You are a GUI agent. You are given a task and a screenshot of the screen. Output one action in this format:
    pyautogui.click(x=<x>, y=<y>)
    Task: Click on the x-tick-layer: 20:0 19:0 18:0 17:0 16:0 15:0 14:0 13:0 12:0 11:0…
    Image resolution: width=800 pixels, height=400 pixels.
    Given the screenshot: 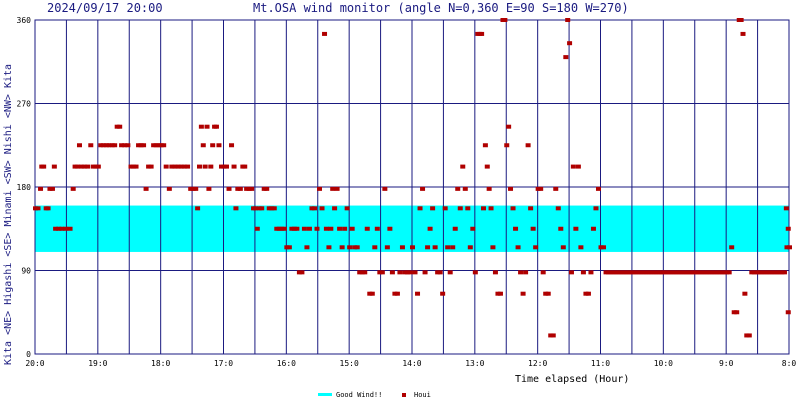 What is the action you would take?
    pyautogui.click(x=410, y=363)
    